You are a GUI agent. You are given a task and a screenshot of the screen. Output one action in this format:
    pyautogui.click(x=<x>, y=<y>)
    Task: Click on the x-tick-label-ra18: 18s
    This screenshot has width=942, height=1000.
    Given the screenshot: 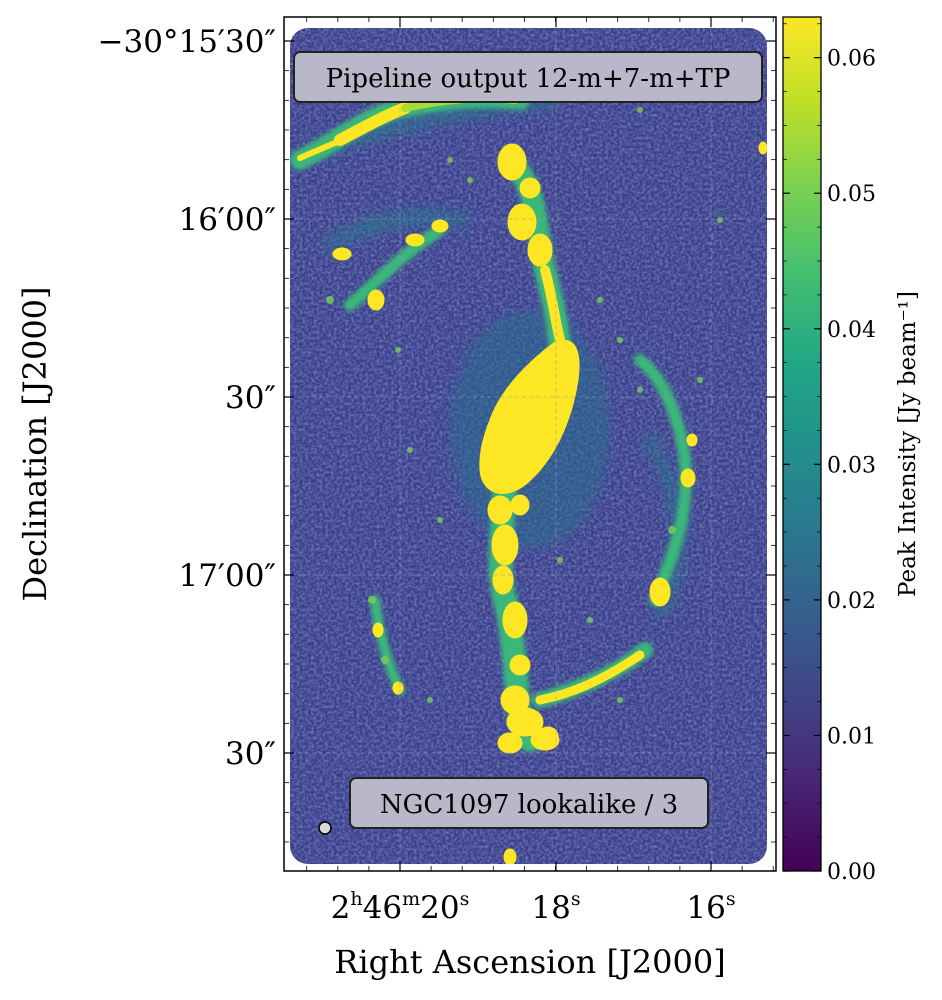 What is the action you would take?
    pyautogui.click(x=555, y=907)
    